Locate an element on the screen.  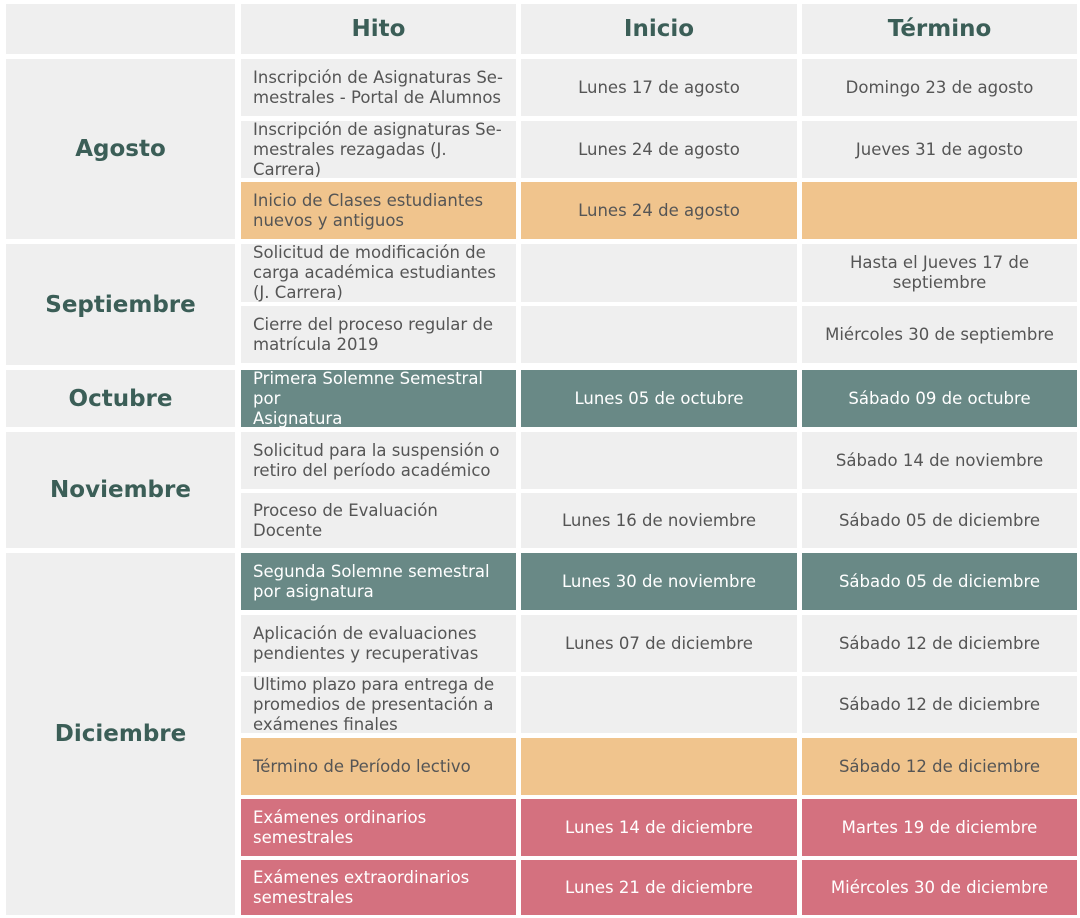
row-14-inicio-text: Lunes 21 de diciembre is located at coordinates (659, 887).